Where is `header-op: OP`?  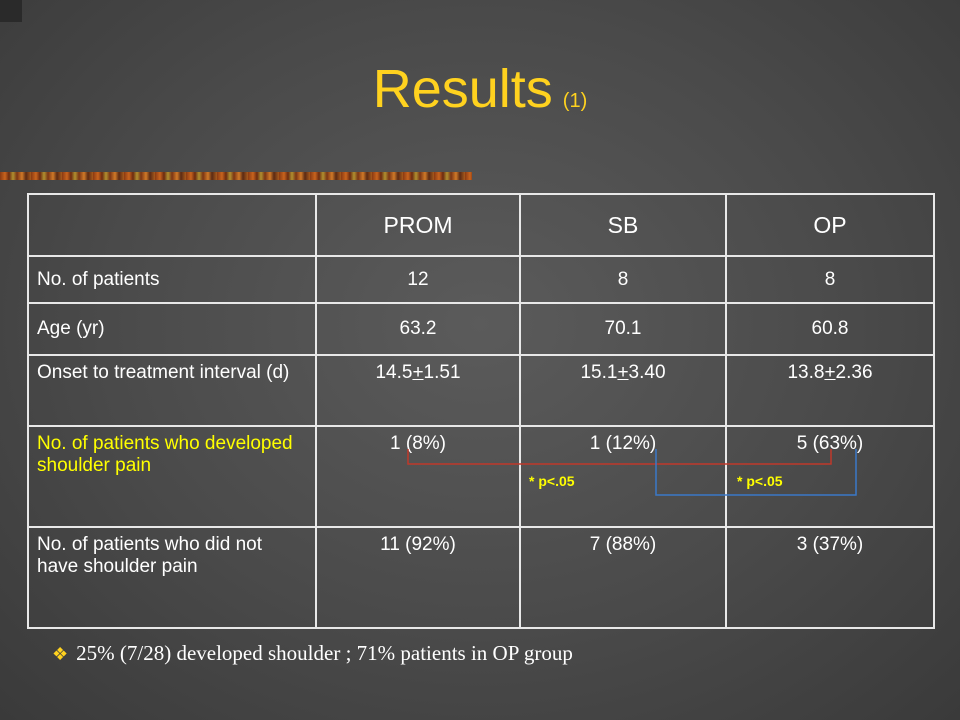 header-op: OP is located at coordinates (830, 225).